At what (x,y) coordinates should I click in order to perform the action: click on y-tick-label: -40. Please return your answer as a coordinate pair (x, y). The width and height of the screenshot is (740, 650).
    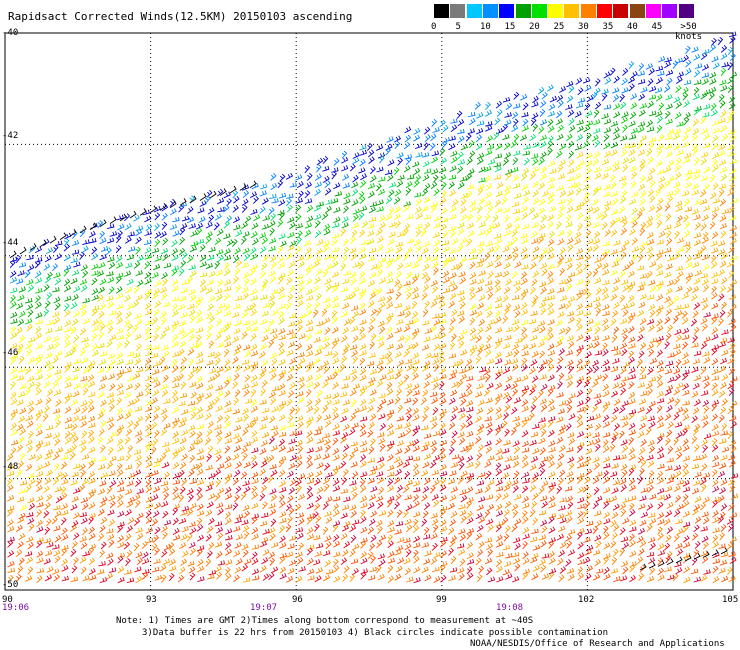
    Looking at the image, I should click on (10, 33).